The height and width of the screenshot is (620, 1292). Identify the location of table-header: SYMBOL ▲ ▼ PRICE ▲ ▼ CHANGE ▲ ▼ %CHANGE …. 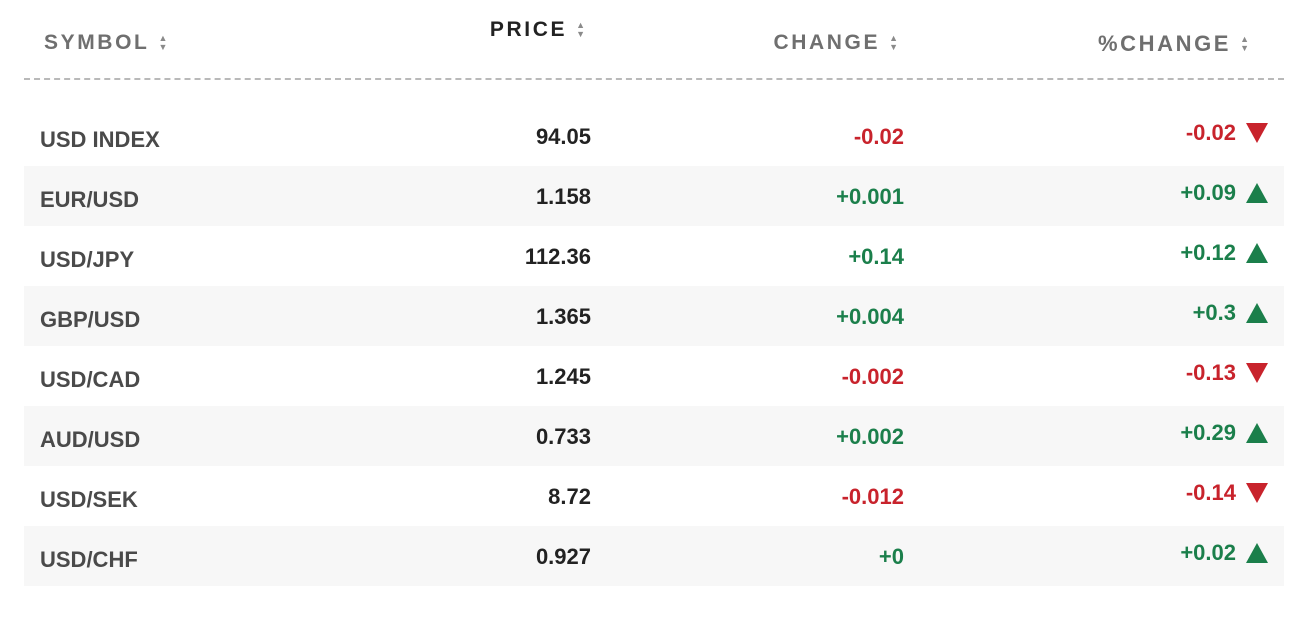
(654, 40).